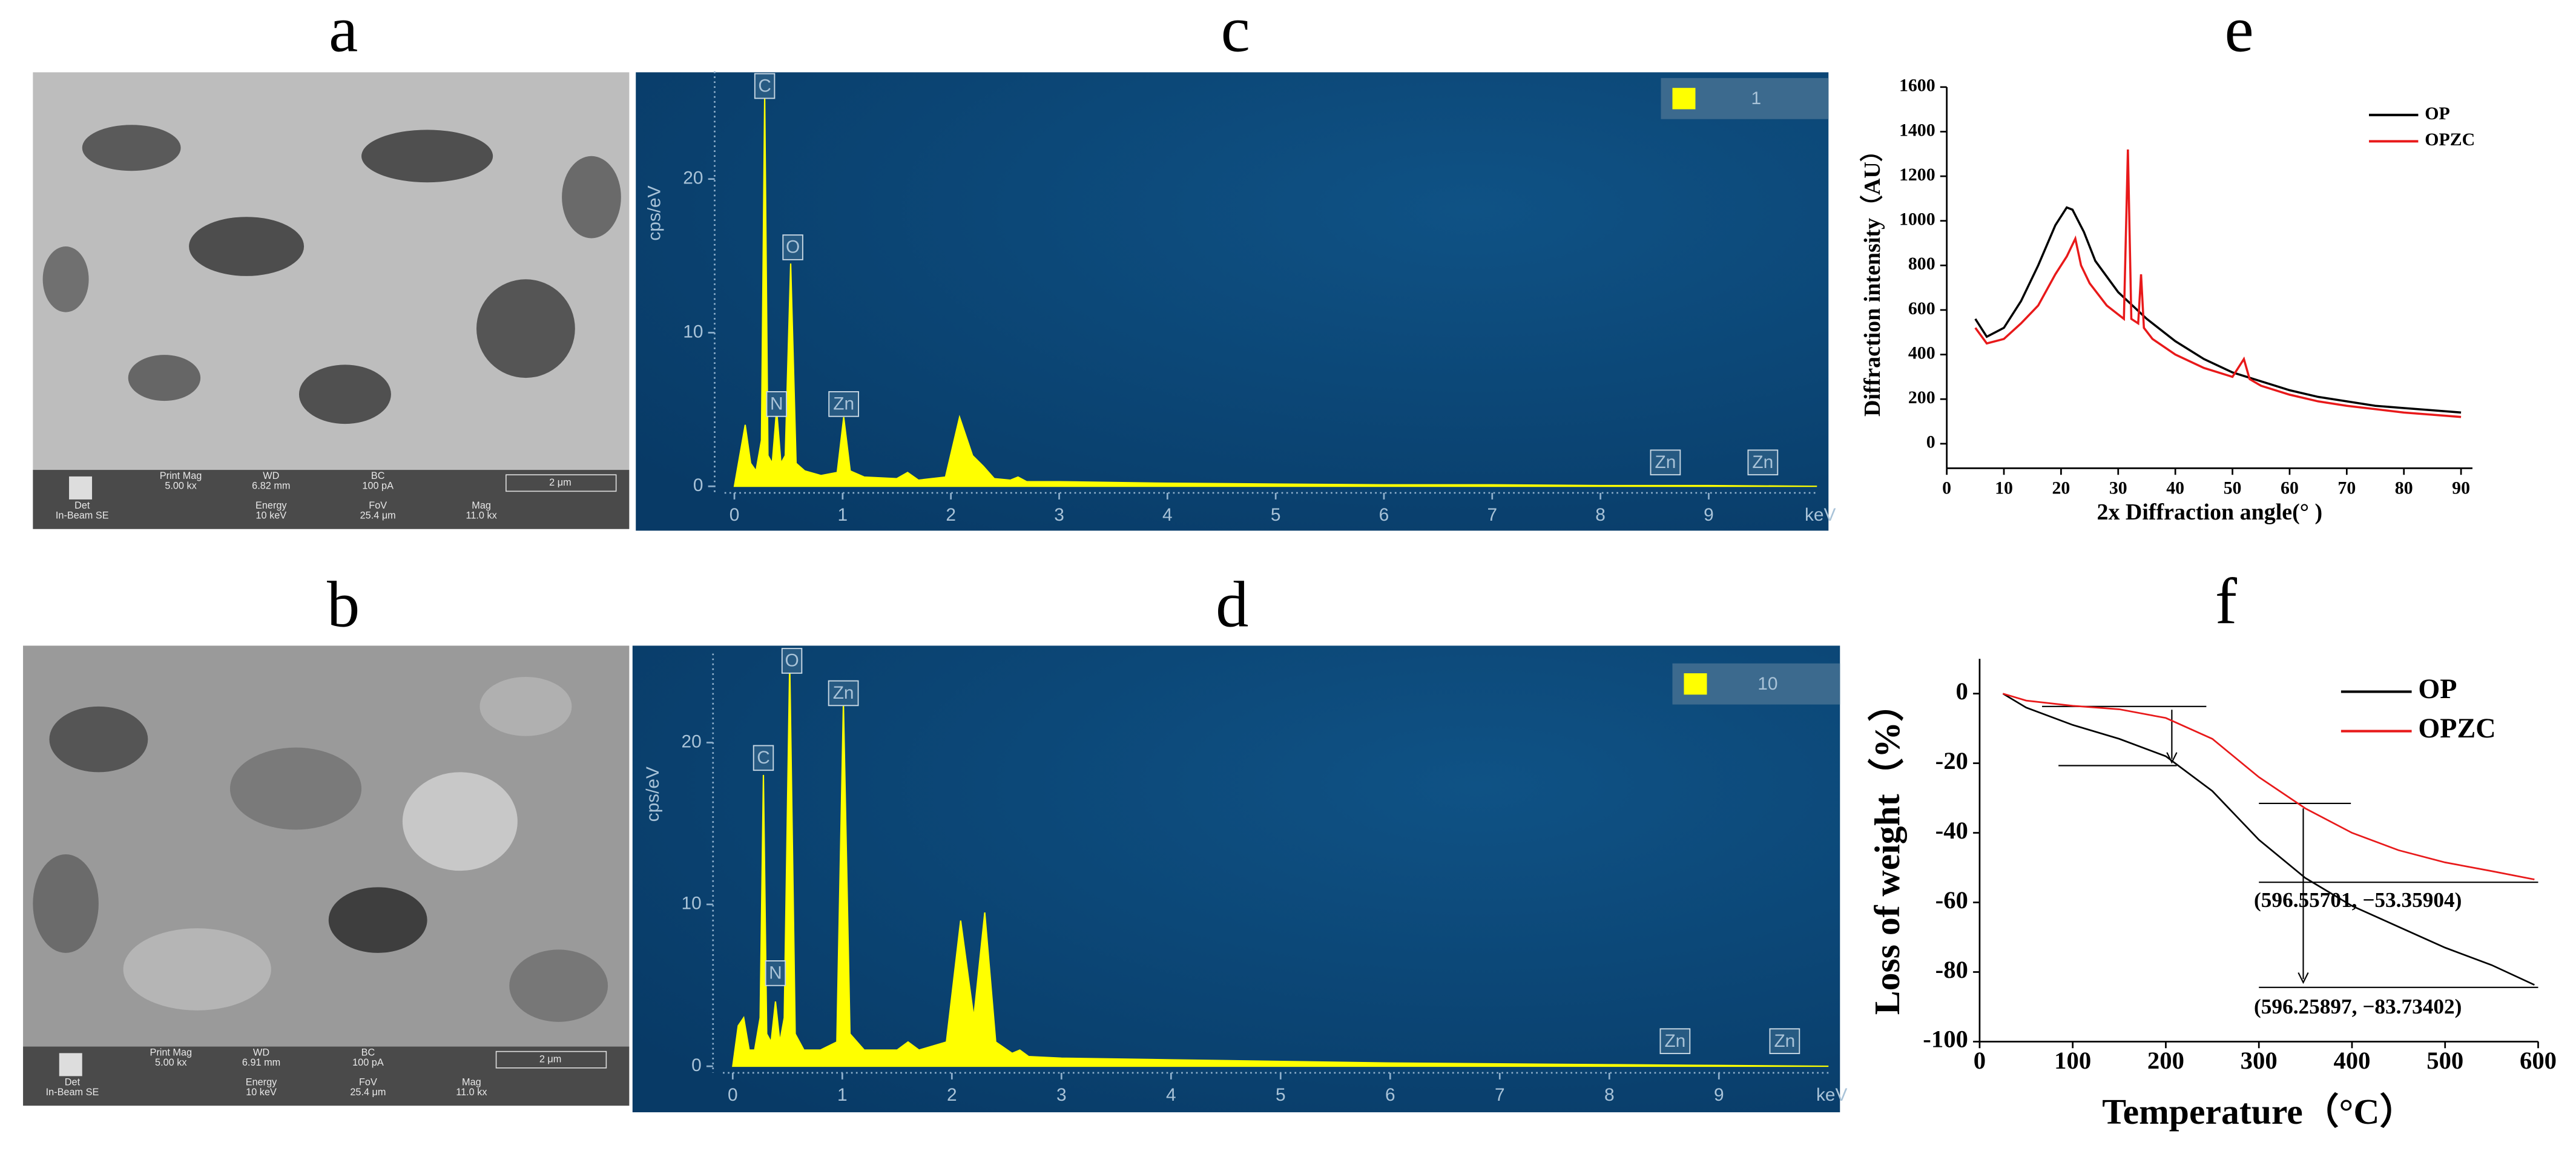 The image size is (2576, 1154). What do you see at coordinates (2209, 512) in the screenshot?
I see `x-axis-label: 2x Diffraction angle(° )` at bounding box center [2209, 512].